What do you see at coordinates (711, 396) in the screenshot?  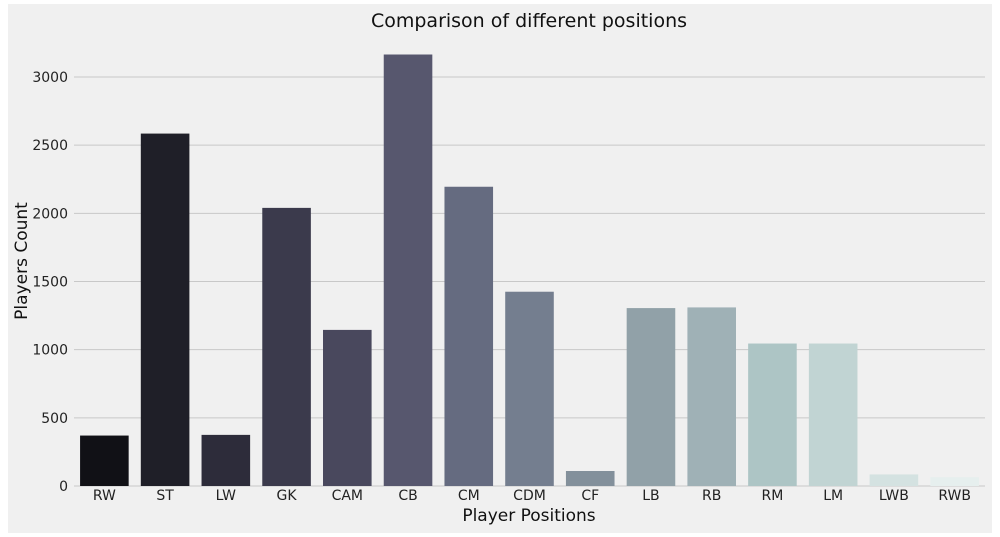 I see `bar-rb` at bounding box center [711, 396].